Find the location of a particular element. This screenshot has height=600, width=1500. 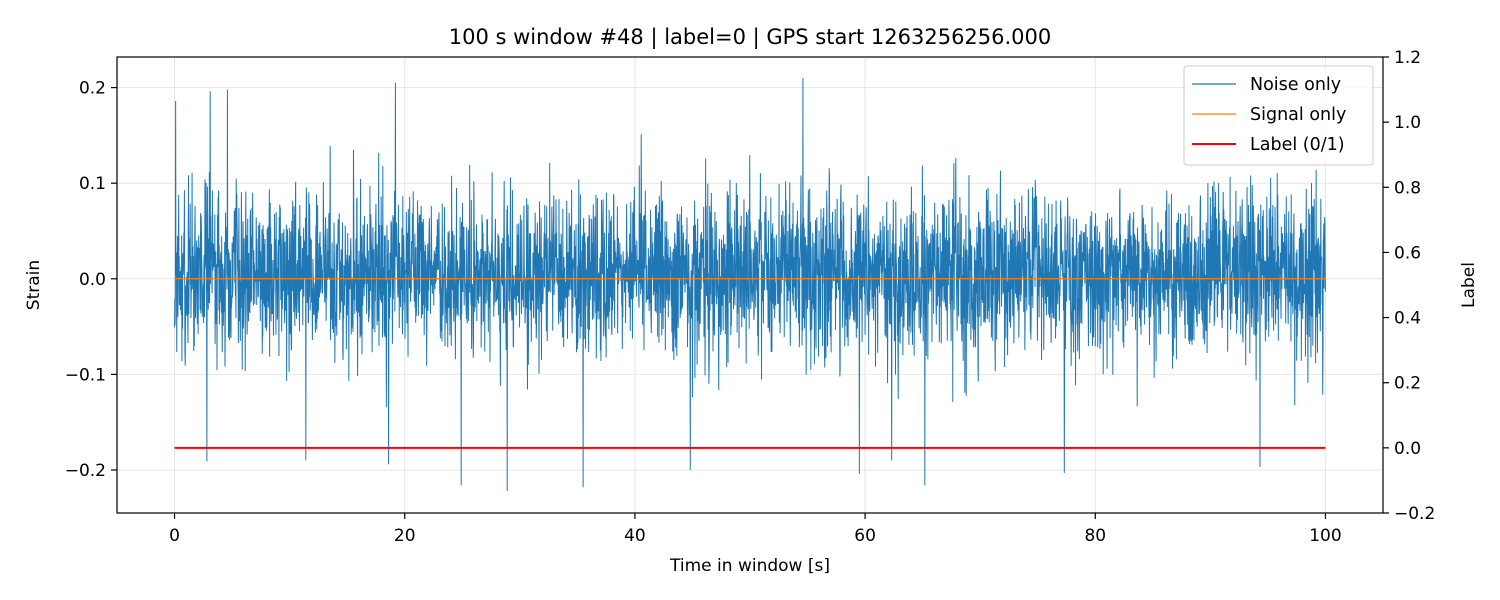

y2-tick-label: 0.0 is located at coordinates (1407, 449).